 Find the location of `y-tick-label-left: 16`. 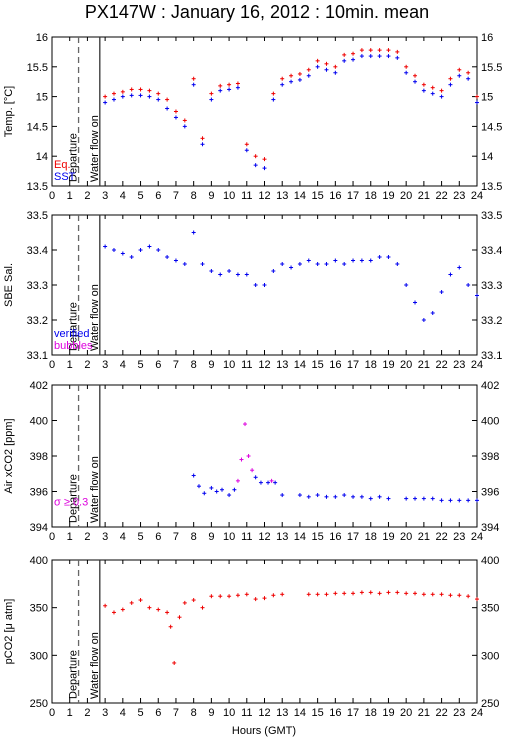

y-tick-label-left: 16 is located at coordinates (42, 38).